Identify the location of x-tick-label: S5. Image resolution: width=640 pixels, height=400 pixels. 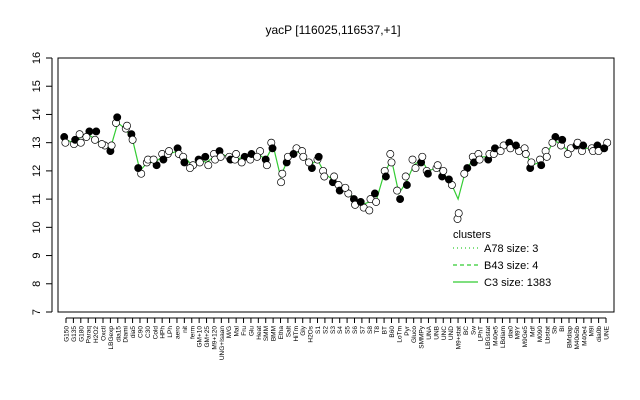
(348, 330).